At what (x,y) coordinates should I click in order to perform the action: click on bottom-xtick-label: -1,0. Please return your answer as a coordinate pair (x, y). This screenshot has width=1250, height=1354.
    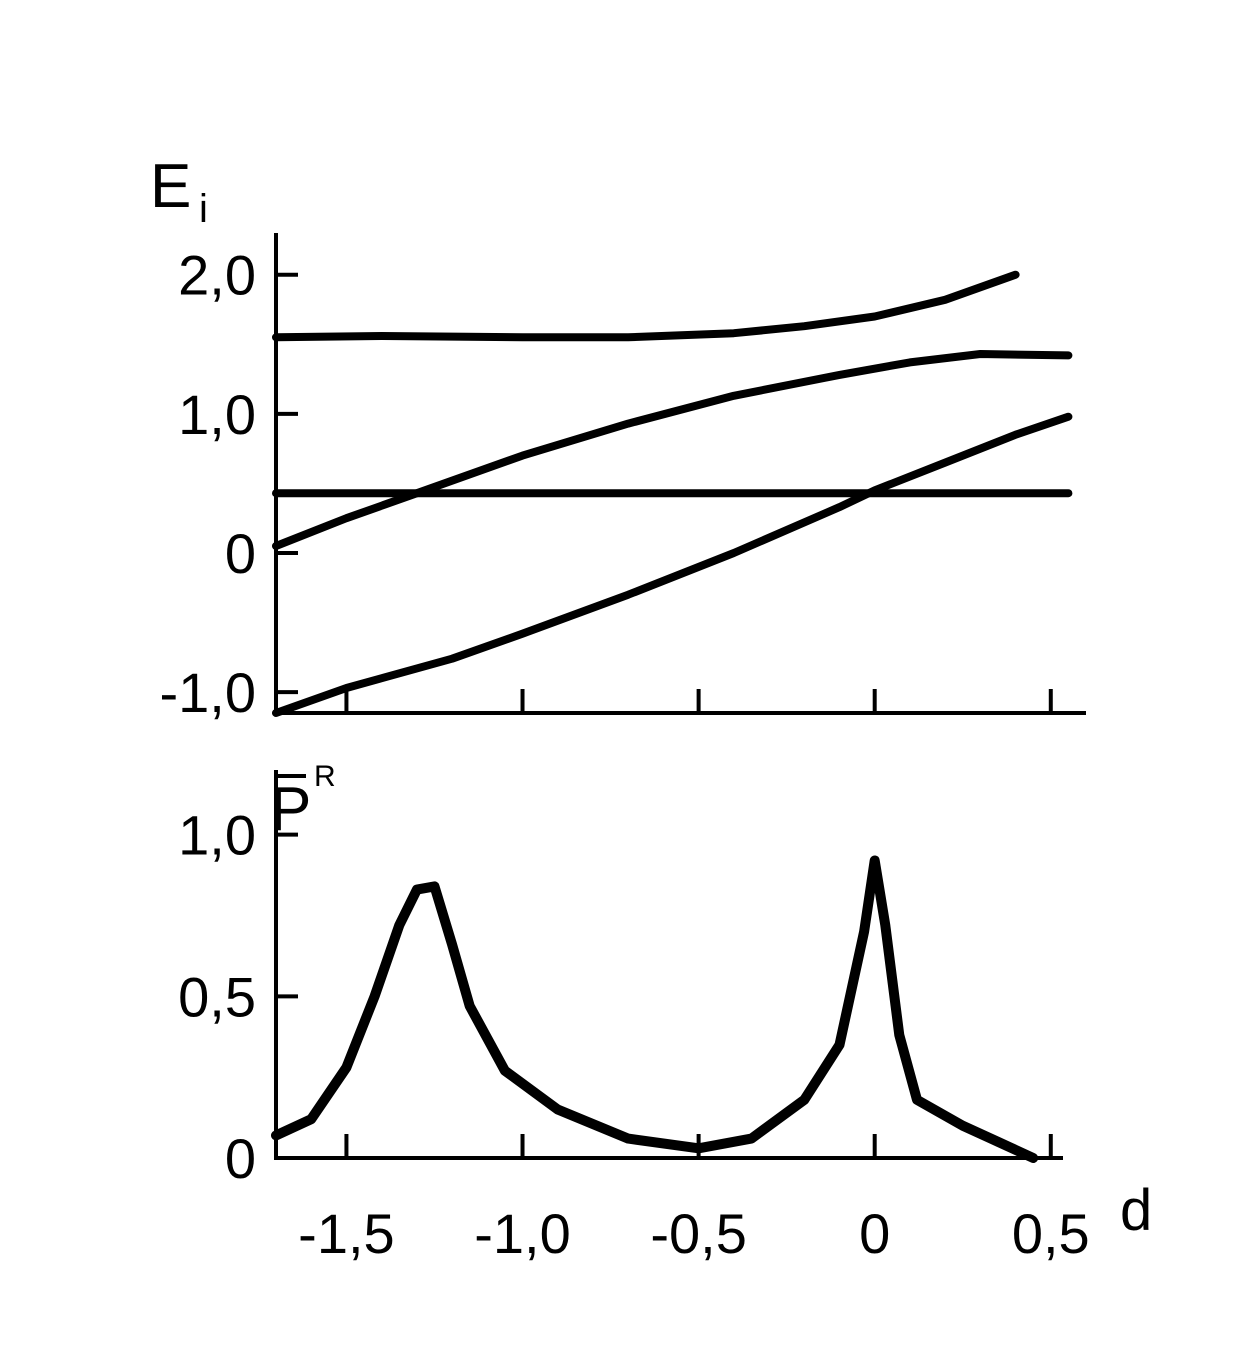
    Looking at the image, I should click on (522, 1233).